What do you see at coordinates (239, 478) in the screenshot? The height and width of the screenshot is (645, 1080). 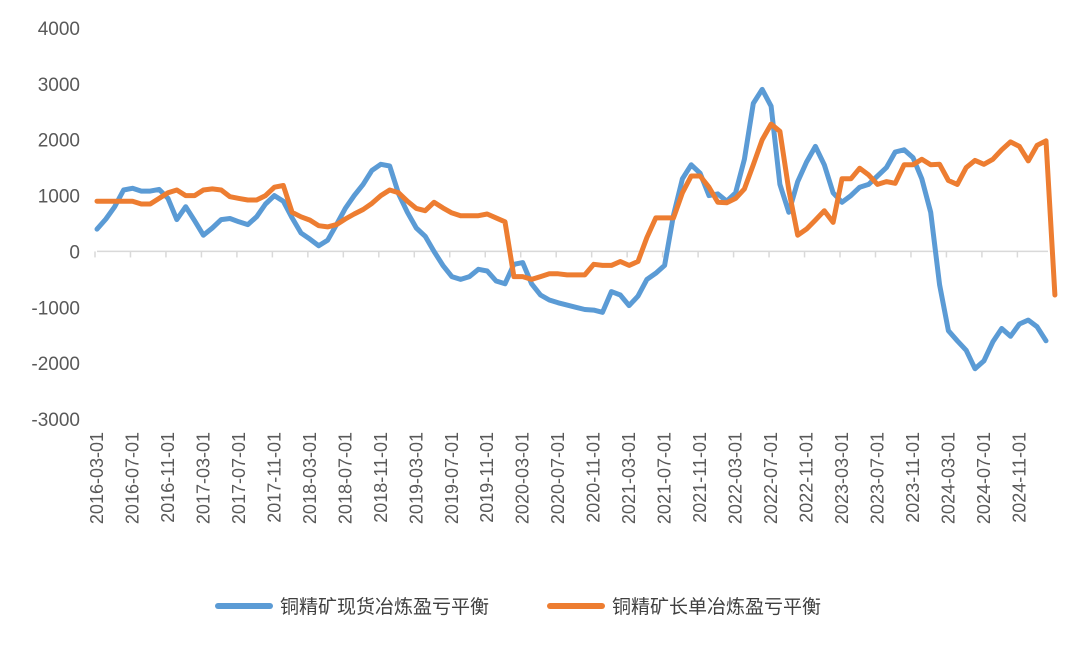 I see `x-tick-label: 2017-07-01` at bounding box center [239, 478].